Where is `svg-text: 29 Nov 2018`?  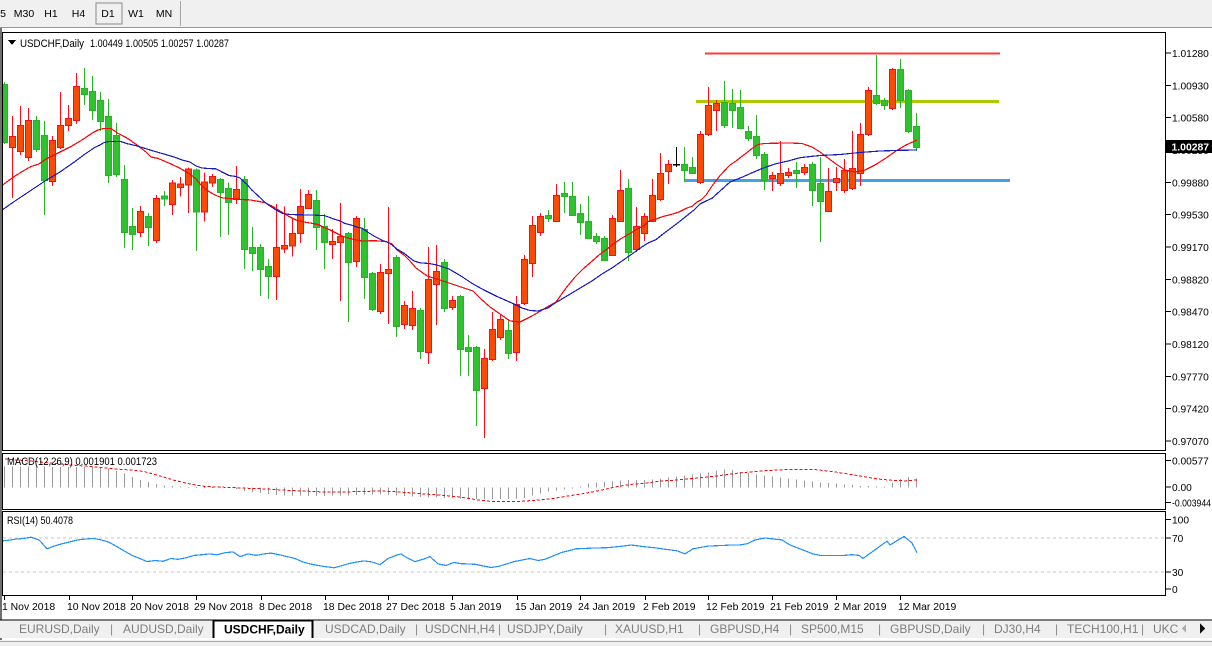
svg-text: 29 Nov 2018 is located at coordinates (223, 607).